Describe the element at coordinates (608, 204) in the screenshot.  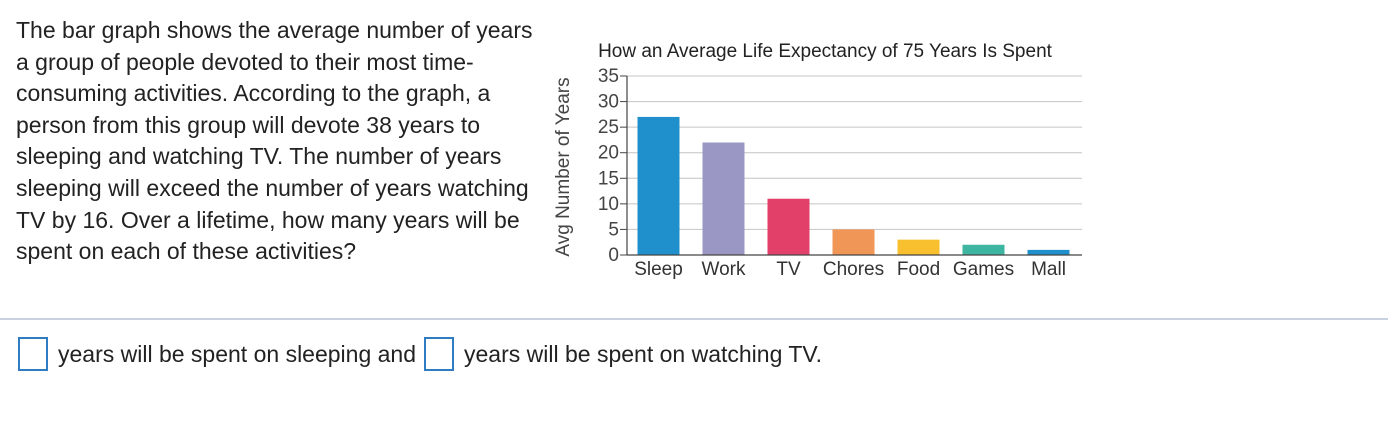
I see `y-tick-label: 10` at that location.